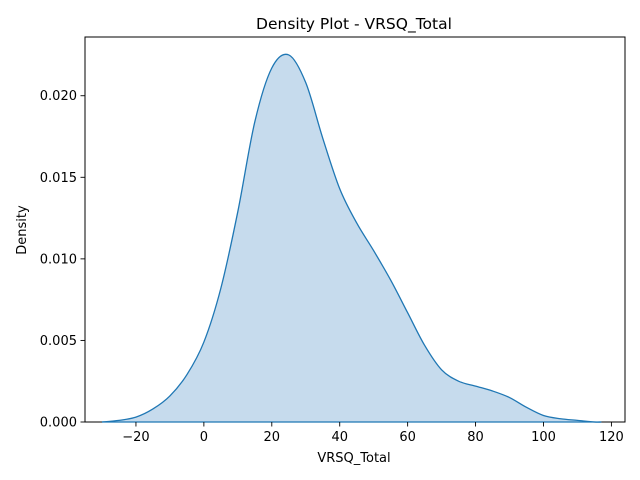 This screenshot has height=480, width=640. I want to click on x-tick-label: 0, so click(204, 437).